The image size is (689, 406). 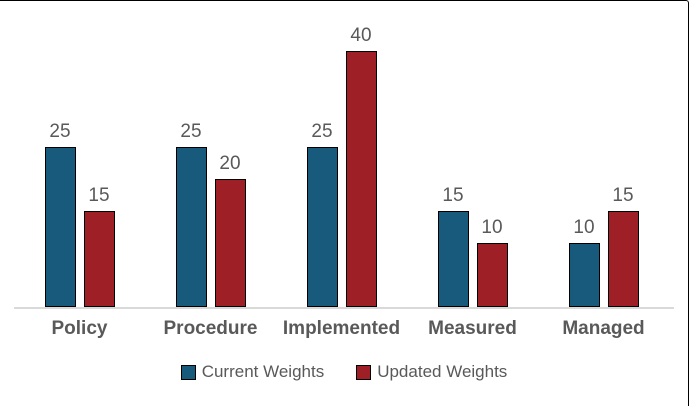 I want to click on current-weights-swatch-icon, so click(x=188, y=372).